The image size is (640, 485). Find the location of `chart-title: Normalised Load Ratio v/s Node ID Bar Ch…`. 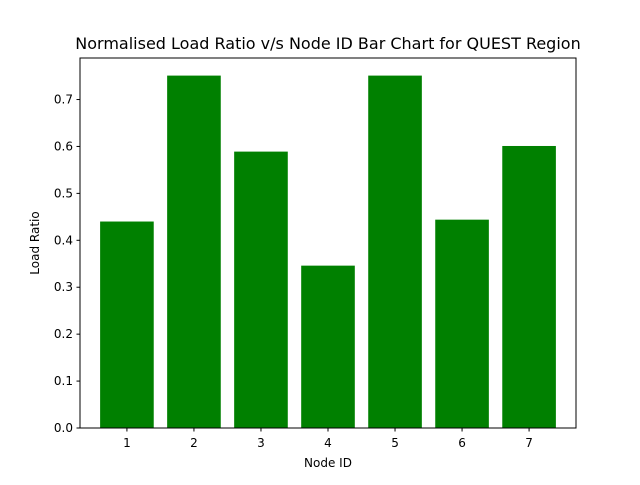

chart-title: Normalised Load Ratio v/s Node ID Bar Ch… is located at coordinates (327, 43).